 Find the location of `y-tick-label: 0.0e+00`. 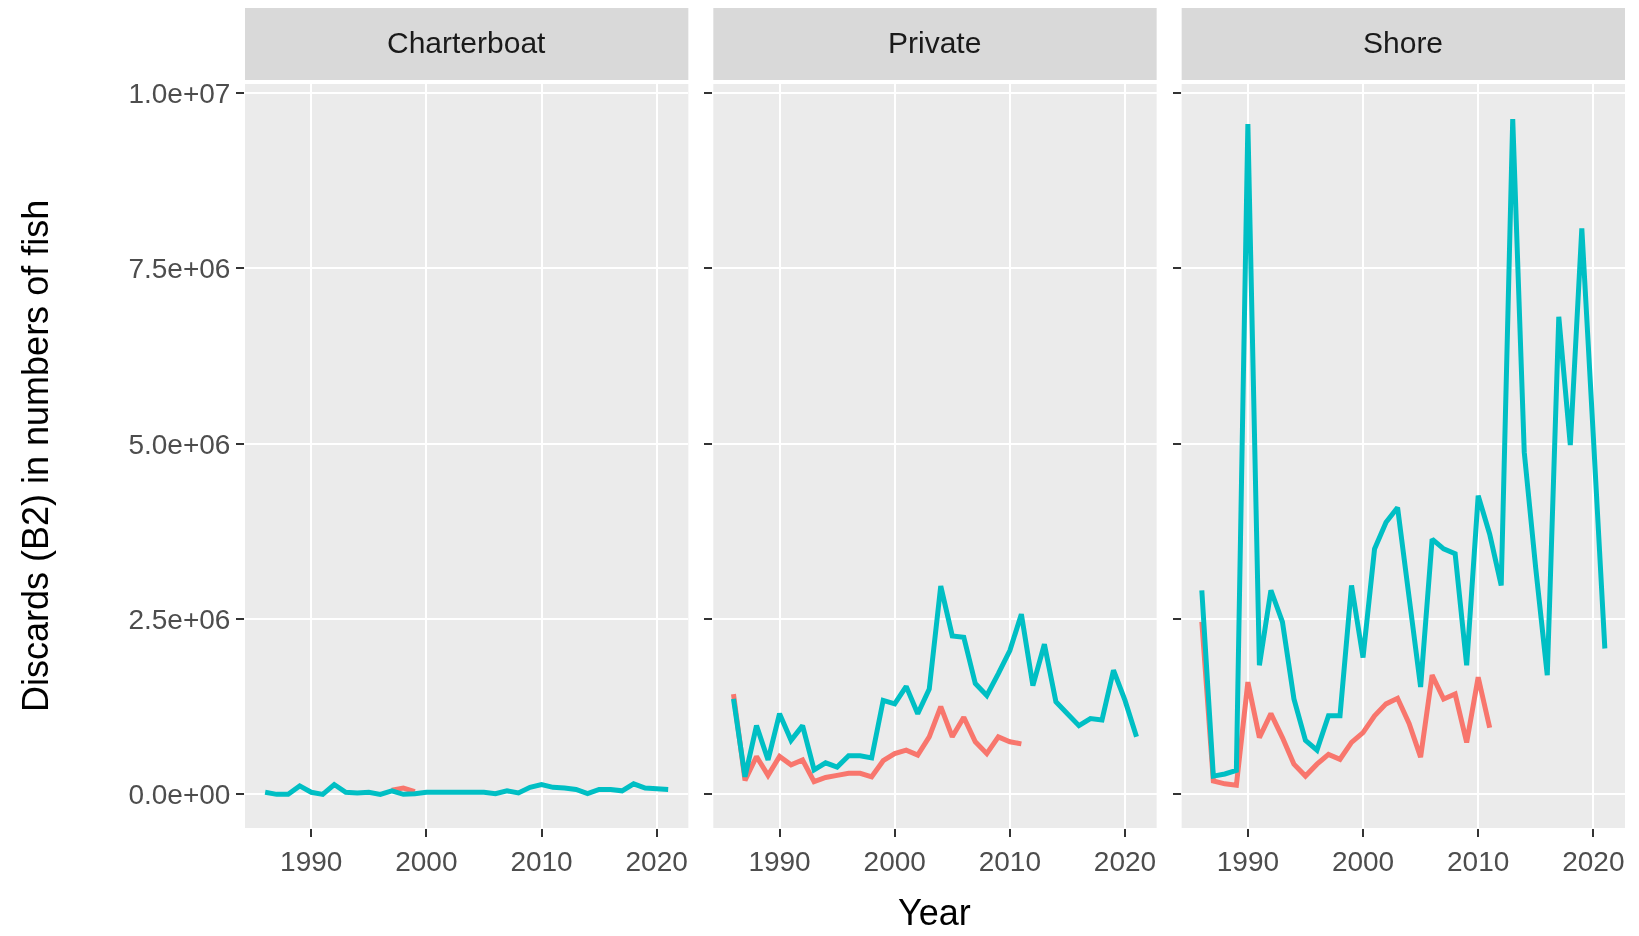

y-tick-label: 0.0e+00 is located at coordinates (179, 795).